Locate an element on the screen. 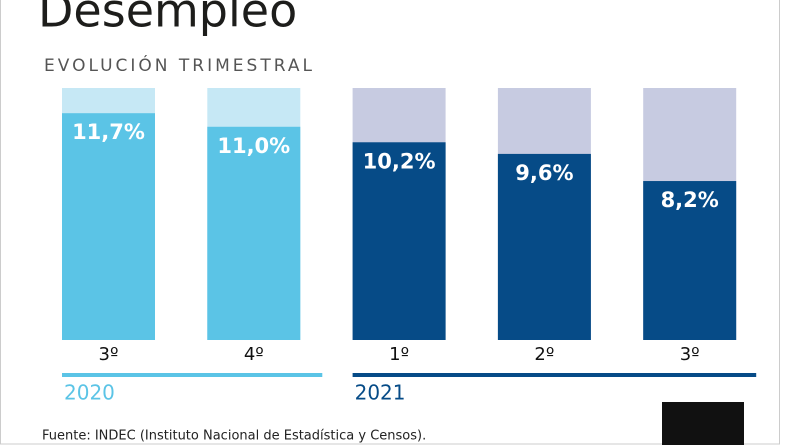 The image size is (800, 445). logo-box is located at coordinates (703, 423).